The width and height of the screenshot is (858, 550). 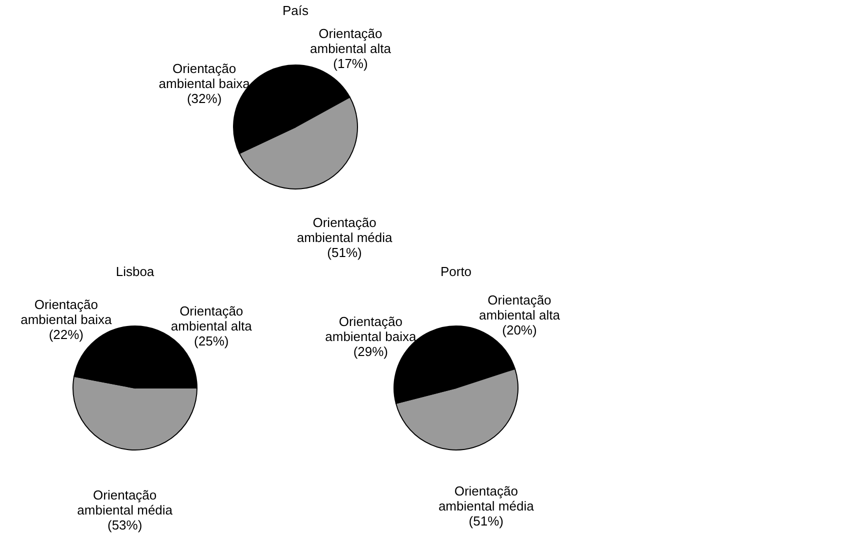 What do you see at coordinates (456, 271) in the screenshot?
I see `chart-title: Porto` at bounding box center [456, 271].